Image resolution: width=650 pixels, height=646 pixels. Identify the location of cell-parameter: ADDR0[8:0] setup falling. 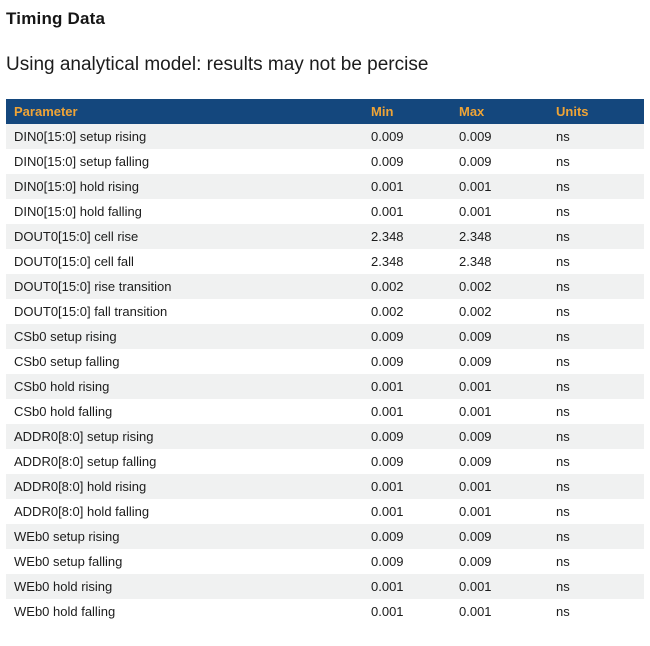
(85, 461).